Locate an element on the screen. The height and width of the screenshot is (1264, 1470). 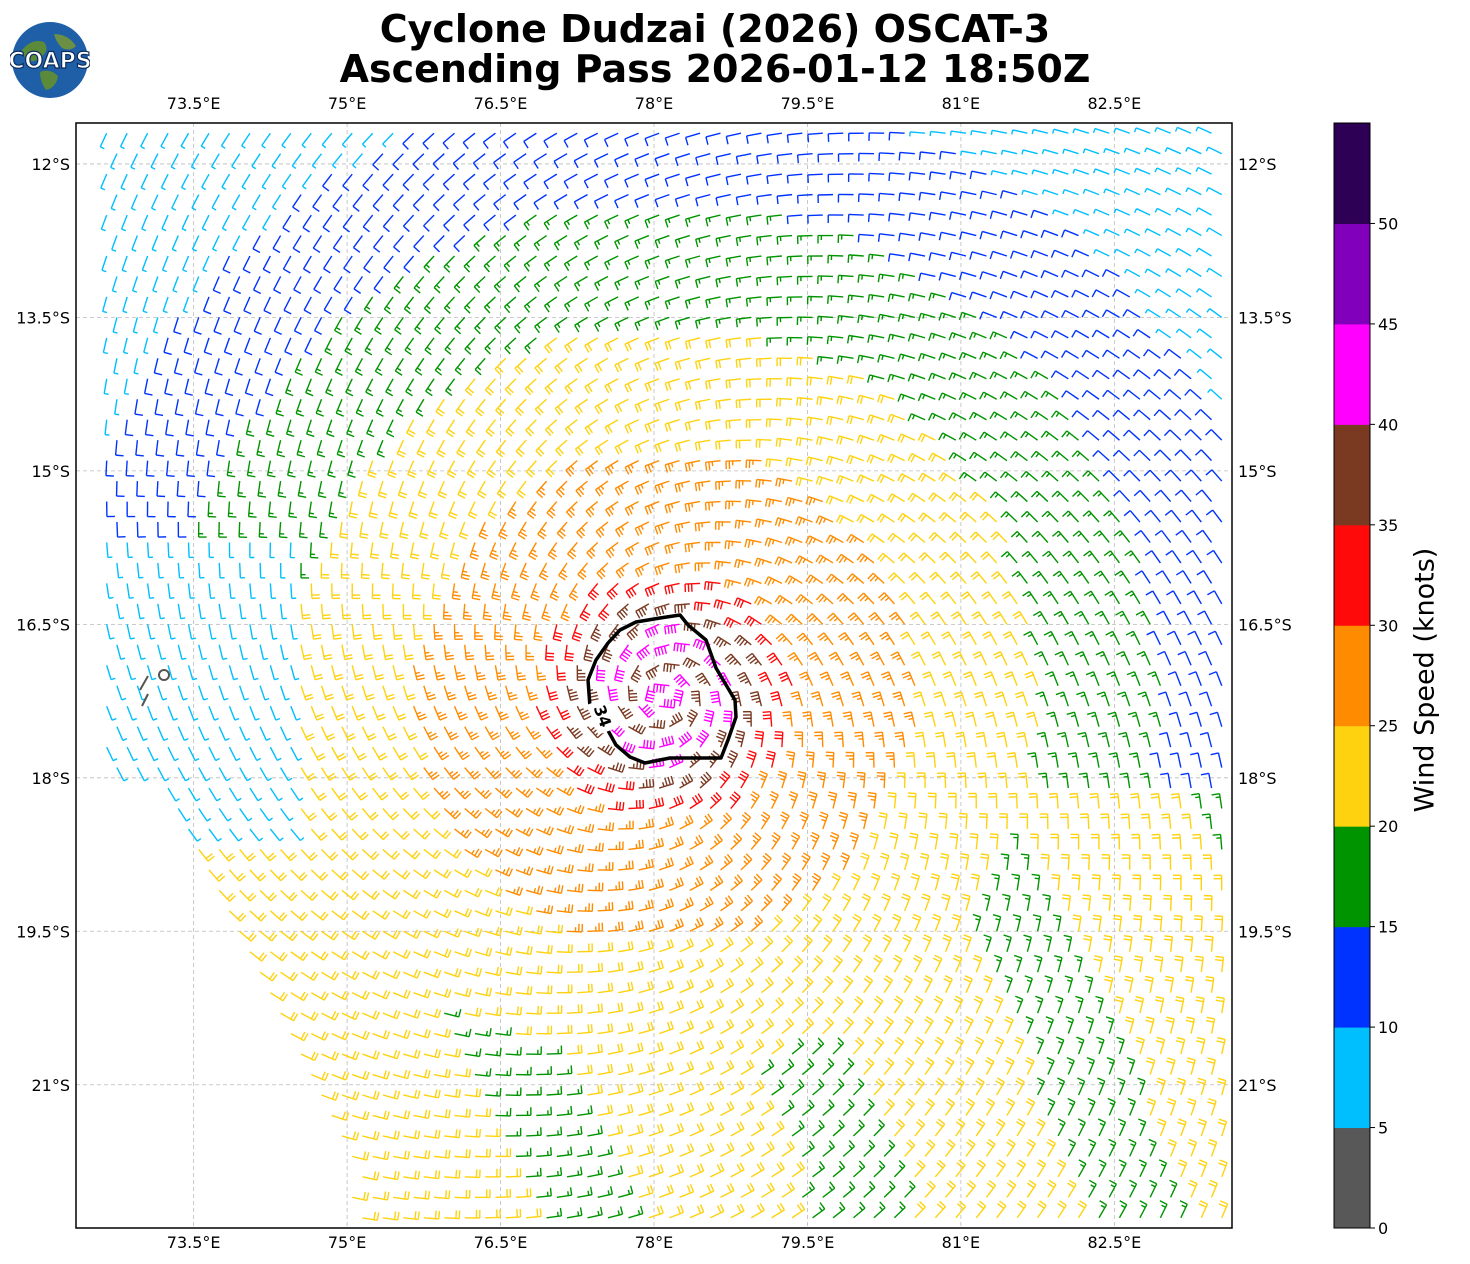
lon-label-bottom: 79.5°E is located at coordinates (808, 1242).